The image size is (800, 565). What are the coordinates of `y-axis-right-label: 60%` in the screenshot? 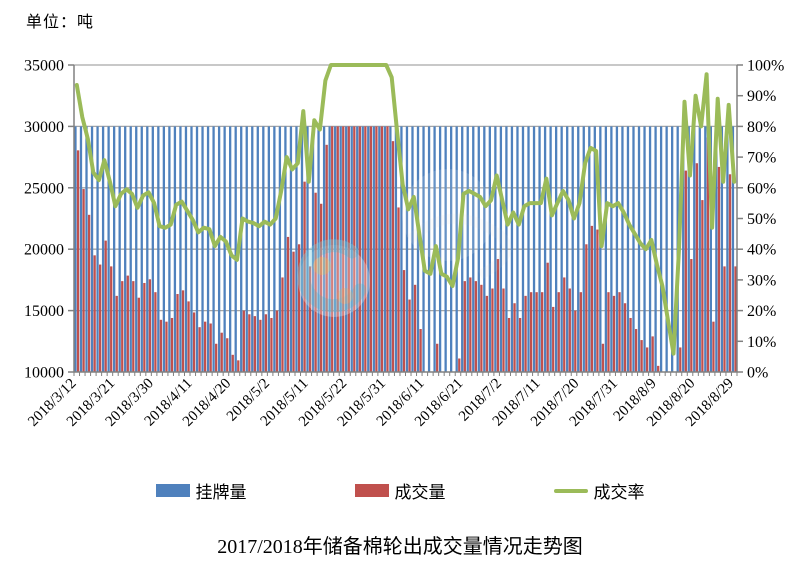 It's located at (761, 188).